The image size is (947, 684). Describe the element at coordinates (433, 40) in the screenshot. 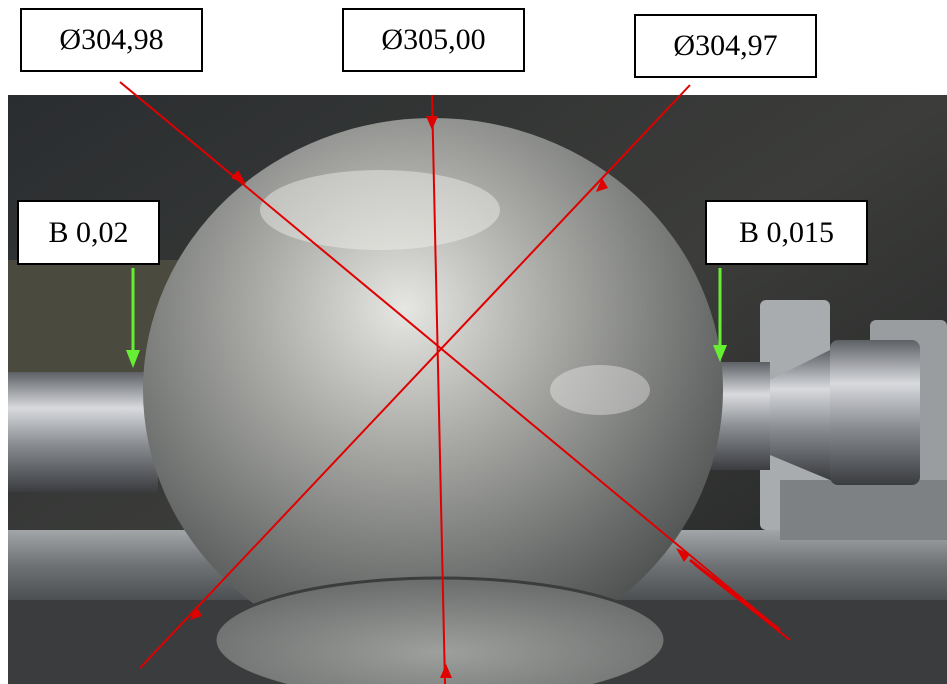

I see `diameter-label-center: Ø305,00` at that location.